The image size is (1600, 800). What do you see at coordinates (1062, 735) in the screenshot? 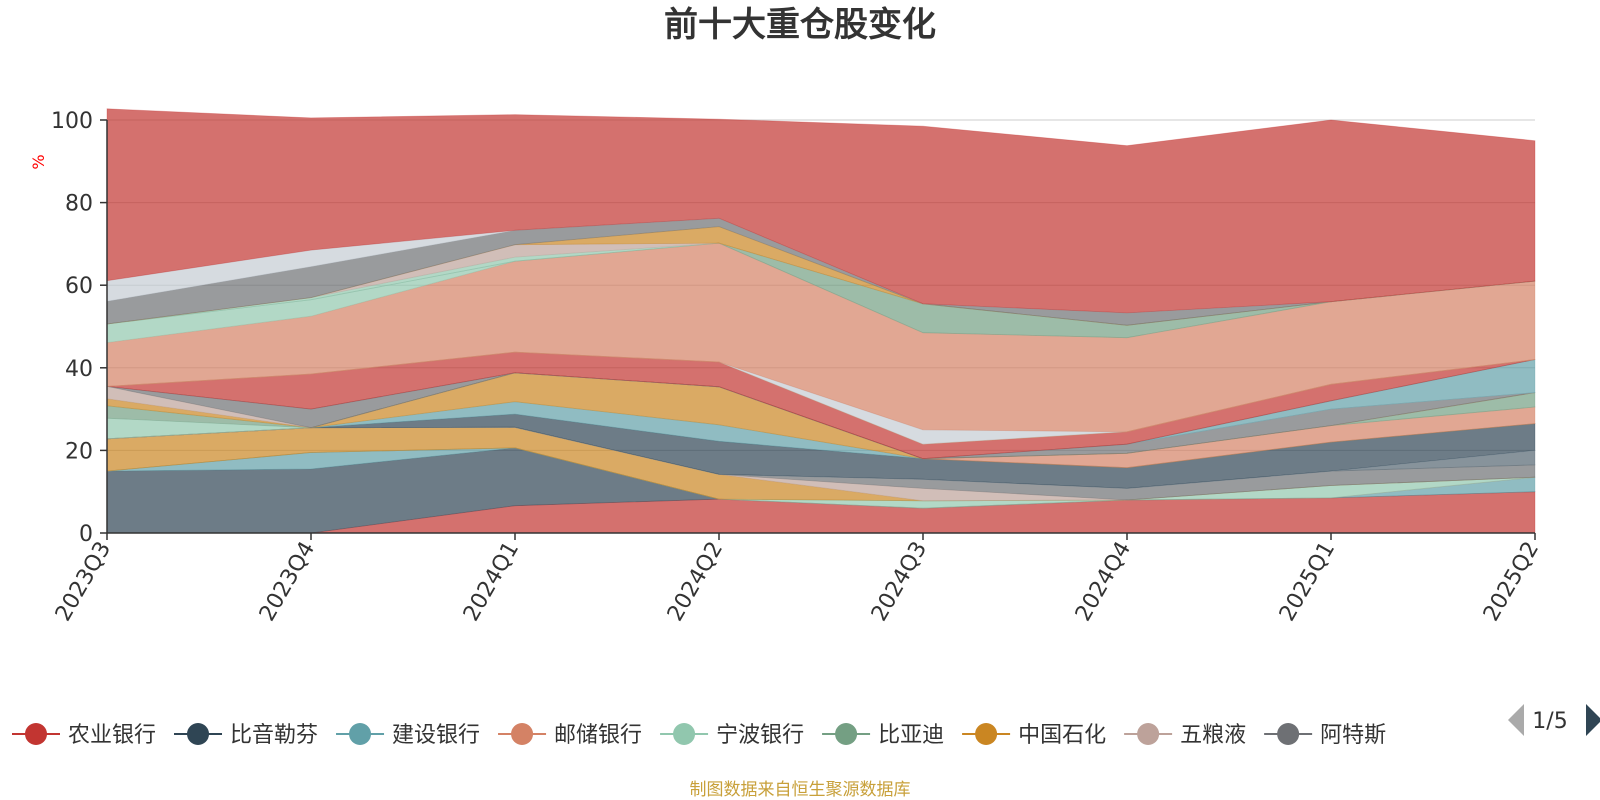
I see `legend-label: 中国石化` at bounding box center [1062, 735].